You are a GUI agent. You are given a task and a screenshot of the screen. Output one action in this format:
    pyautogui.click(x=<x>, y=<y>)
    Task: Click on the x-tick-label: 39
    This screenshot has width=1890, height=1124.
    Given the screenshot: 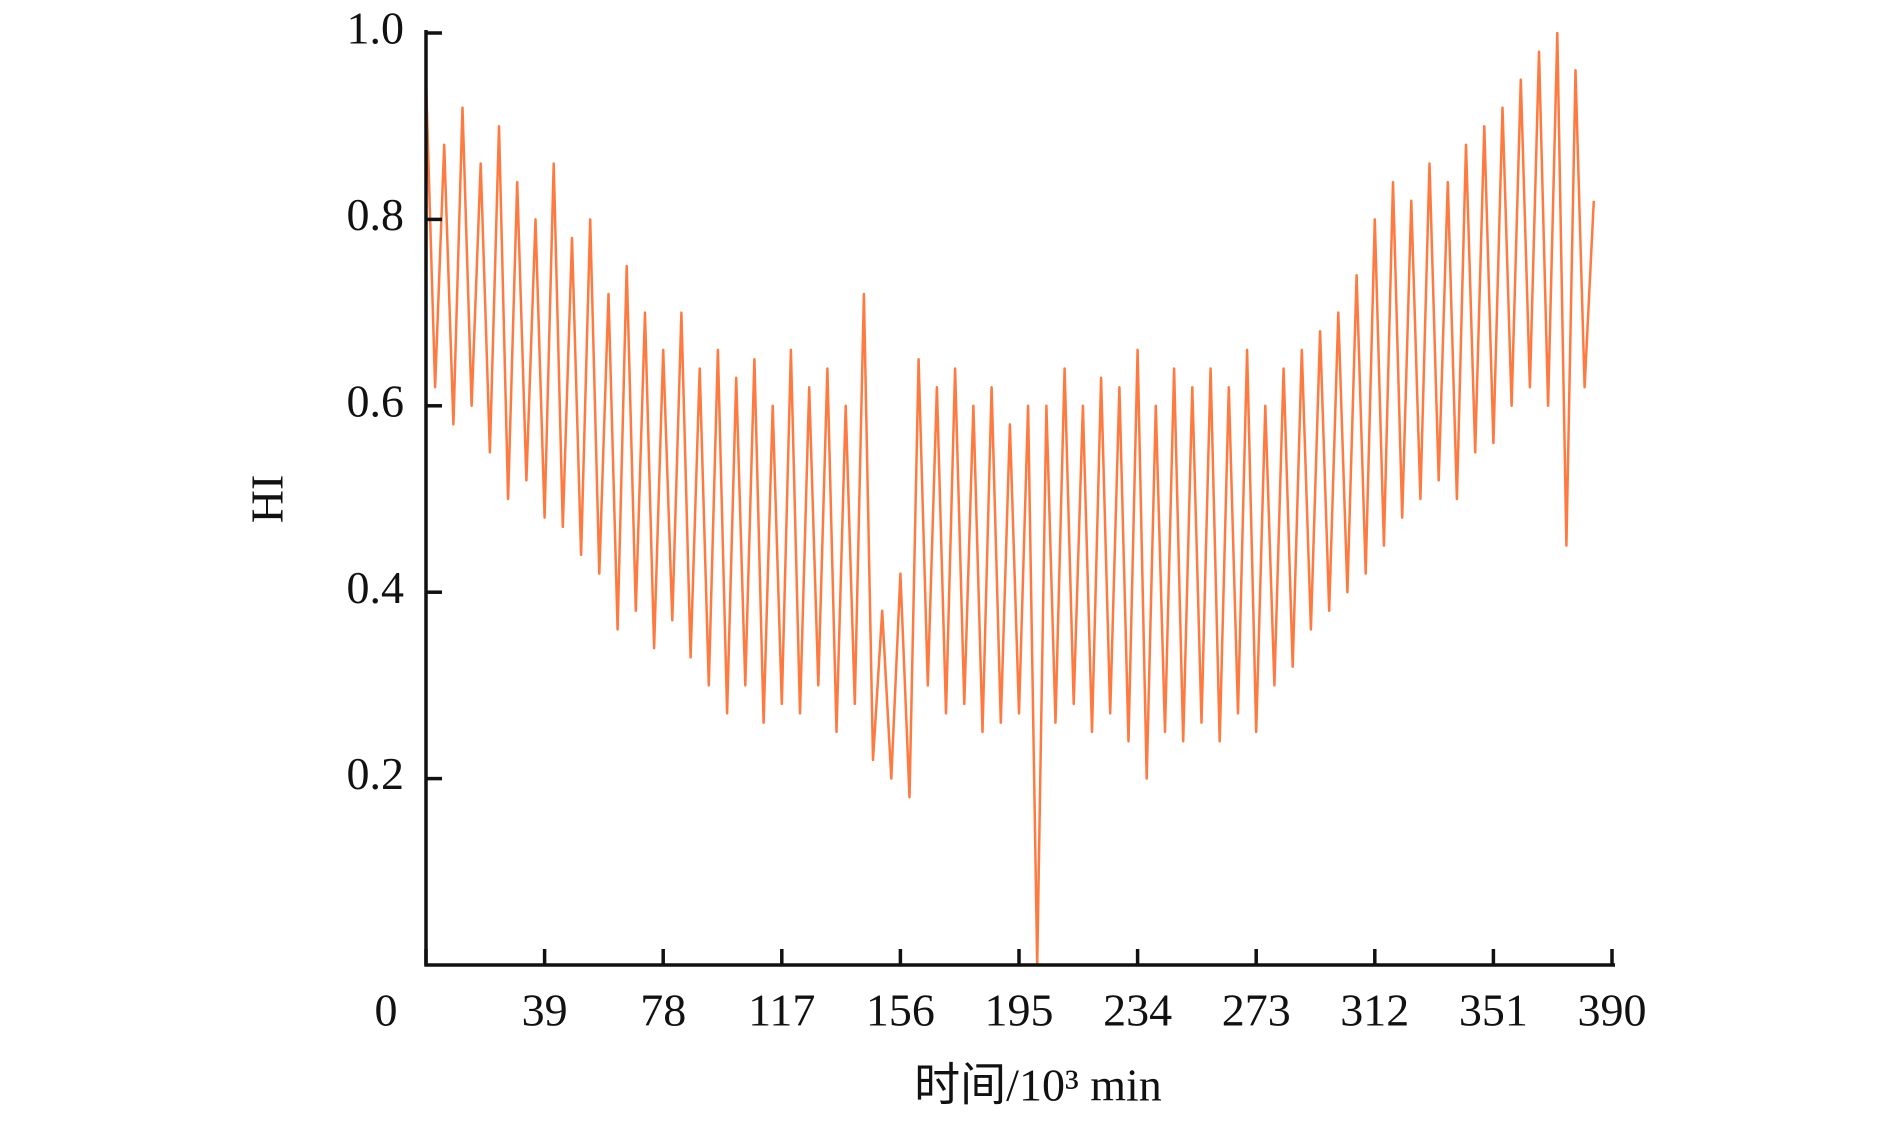 What is the action you would take?
    pyautogui.click(x=545, y=1010)
    